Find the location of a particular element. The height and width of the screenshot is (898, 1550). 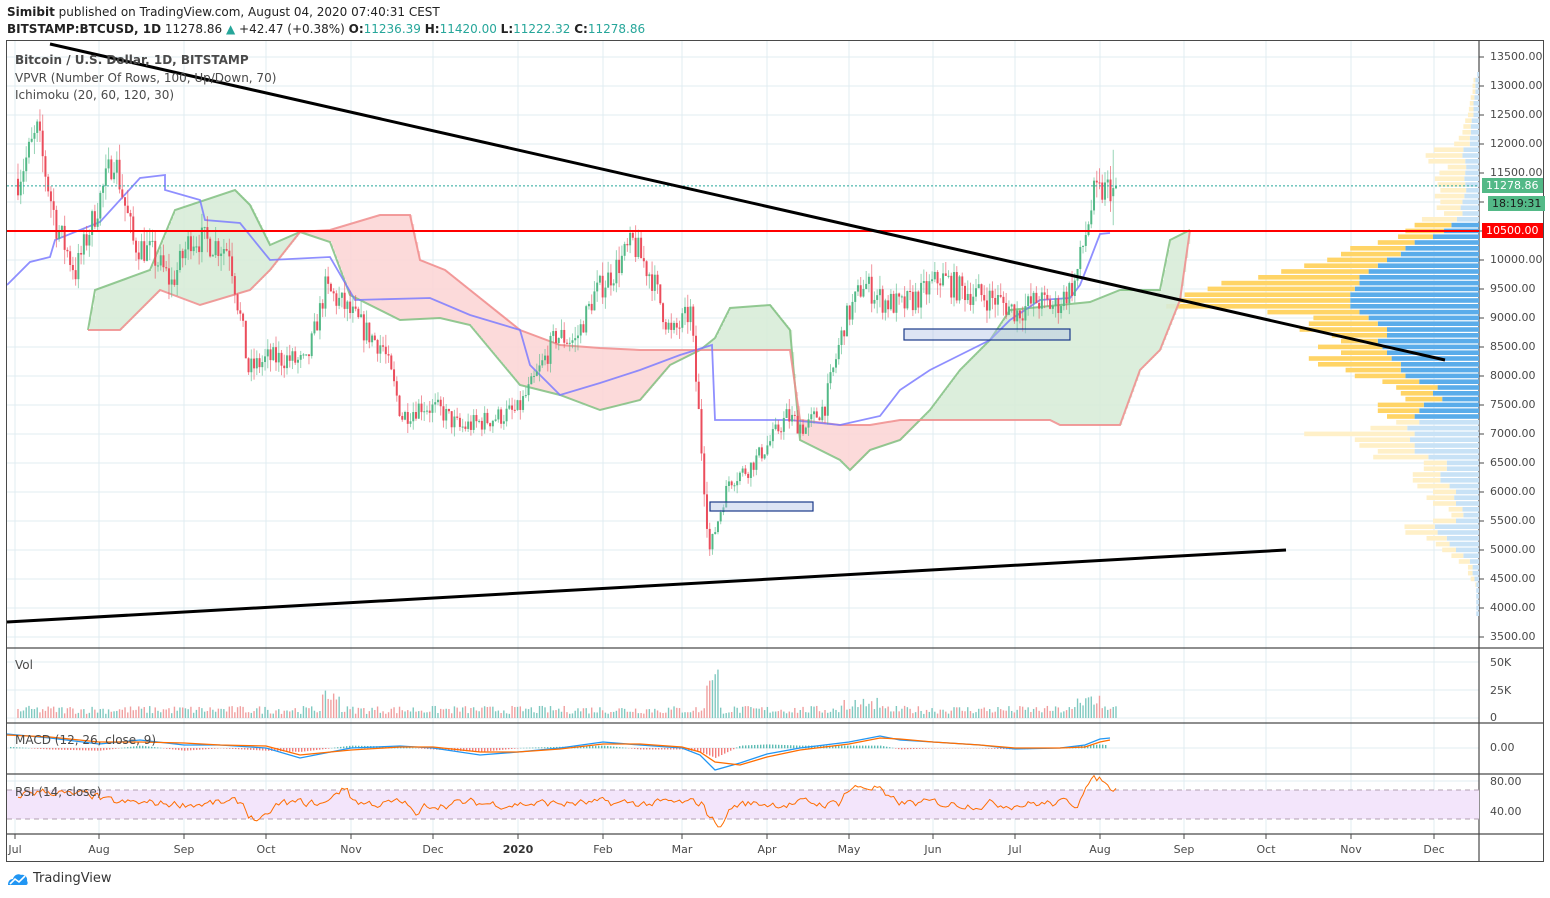

close-label: C: is located at coordinates (581, 29).